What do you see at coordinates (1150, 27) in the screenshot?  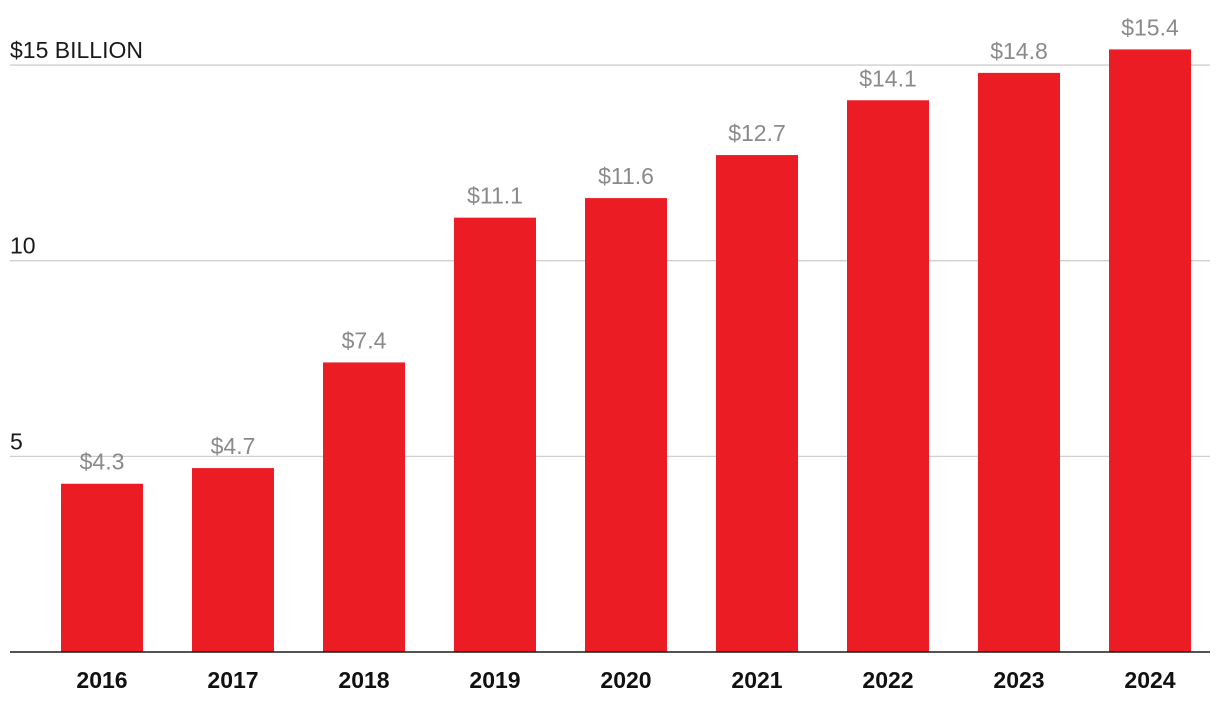 I see `data-label: $15.4` at bounding box center [1150, 27].